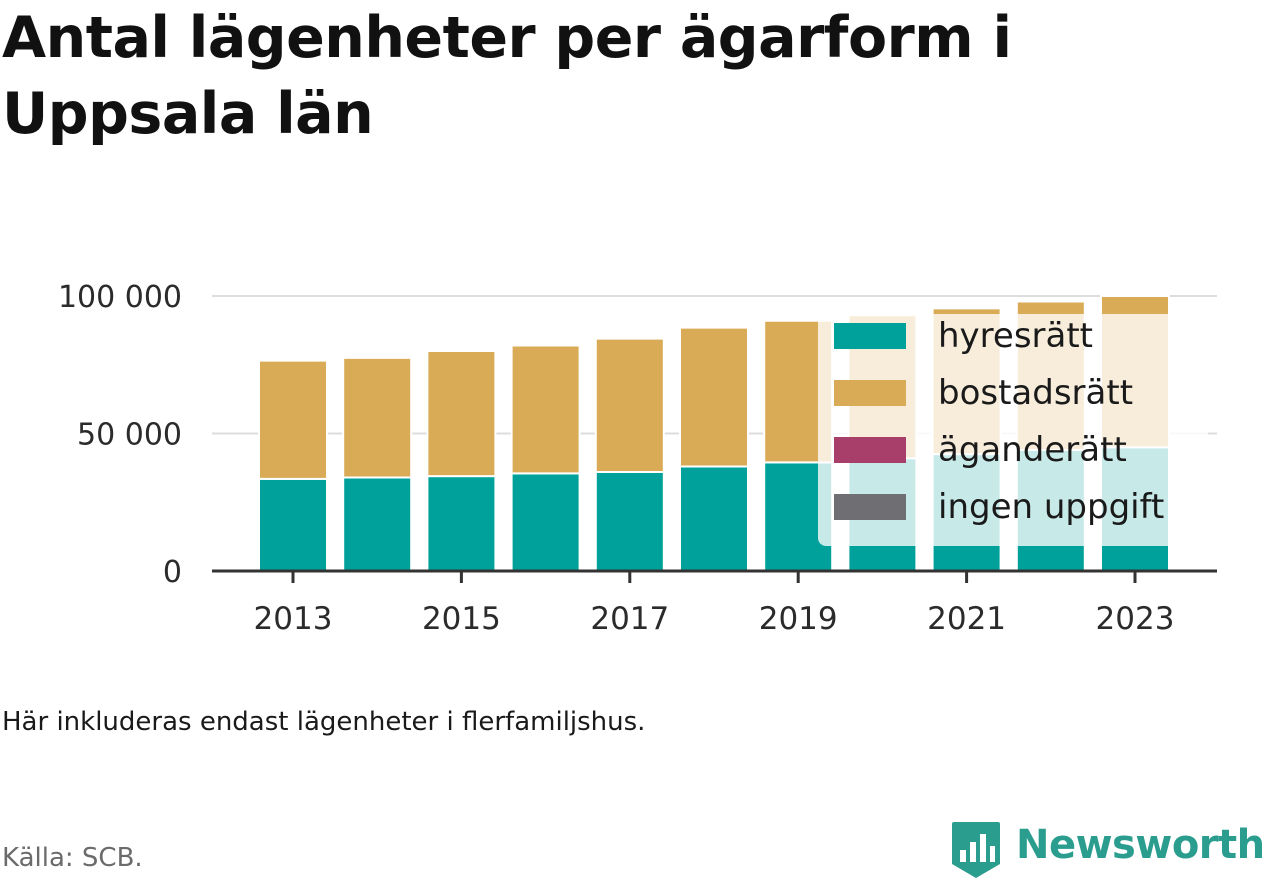 This screenshot has width=1262, height=880. I want to click on x-tick-label: 2015, so click(461, 619).